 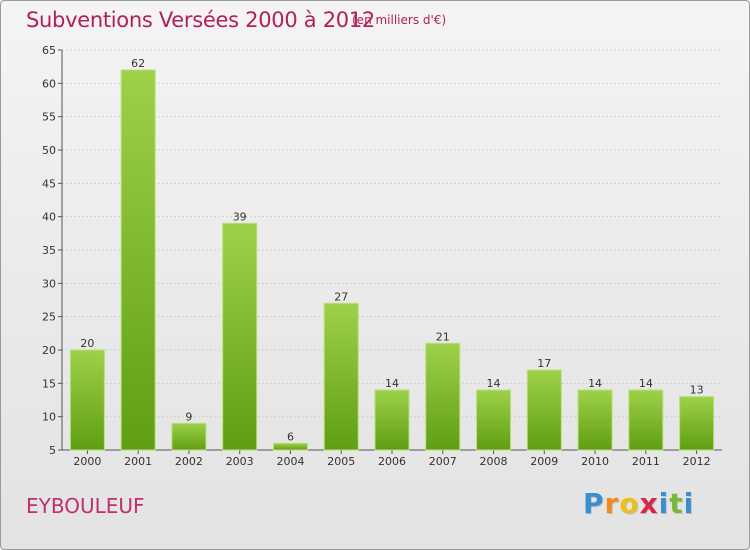 I want to click on x-tick-label: 2009, so click(x=544, y=461).